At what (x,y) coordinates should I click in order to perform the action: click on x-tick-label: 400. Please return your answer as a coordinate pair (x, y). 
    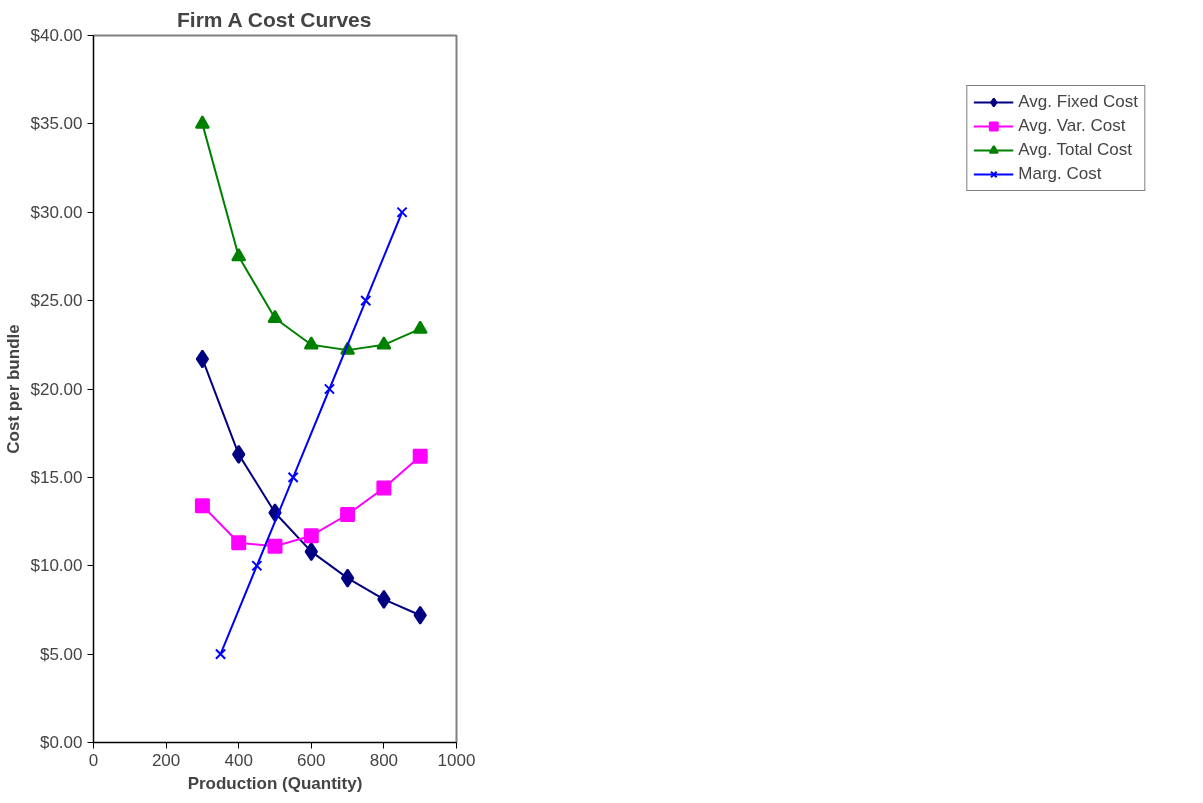
    Looking at the image, I should click on (238, 760).